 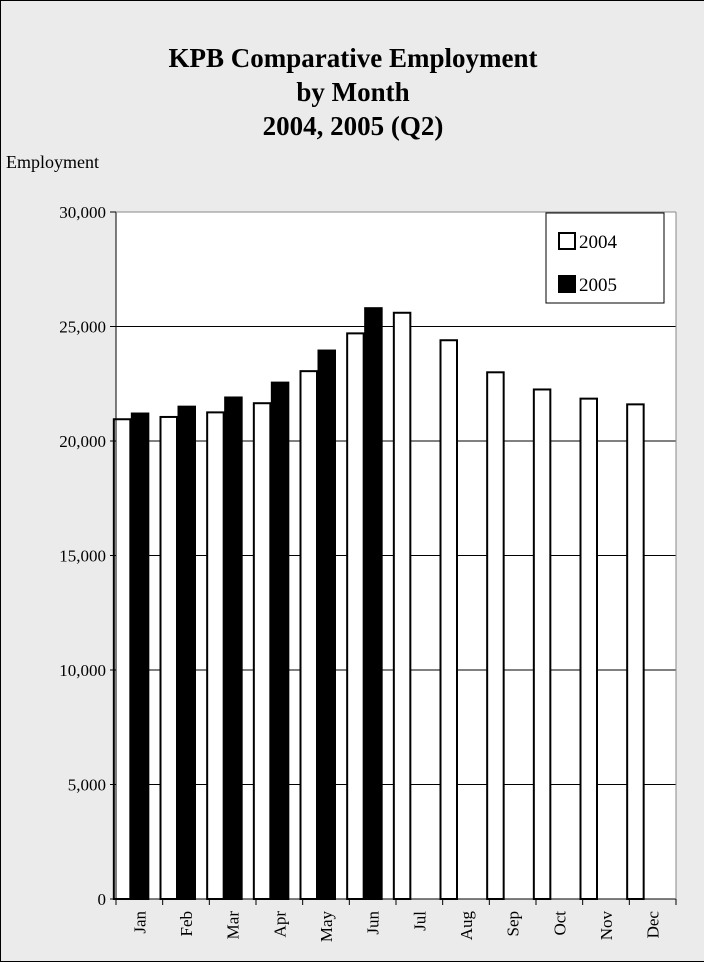 I want to click on bar-2005-feb, so click(x=186, y=652).